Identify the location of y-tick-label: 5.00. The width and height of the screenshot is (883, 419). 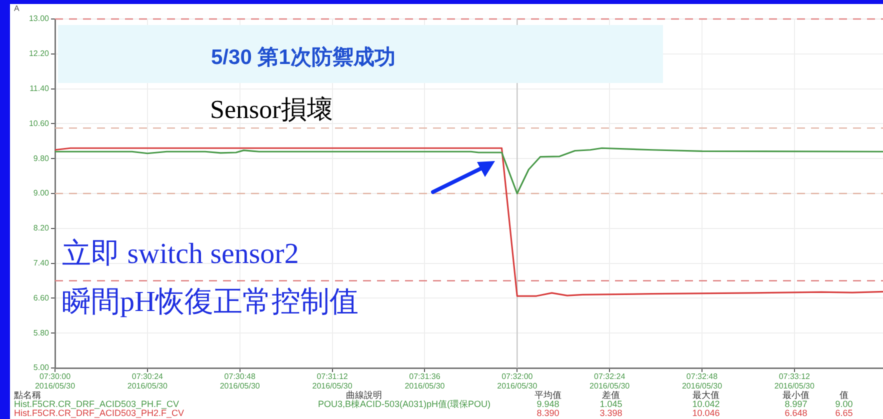
(41, 367).